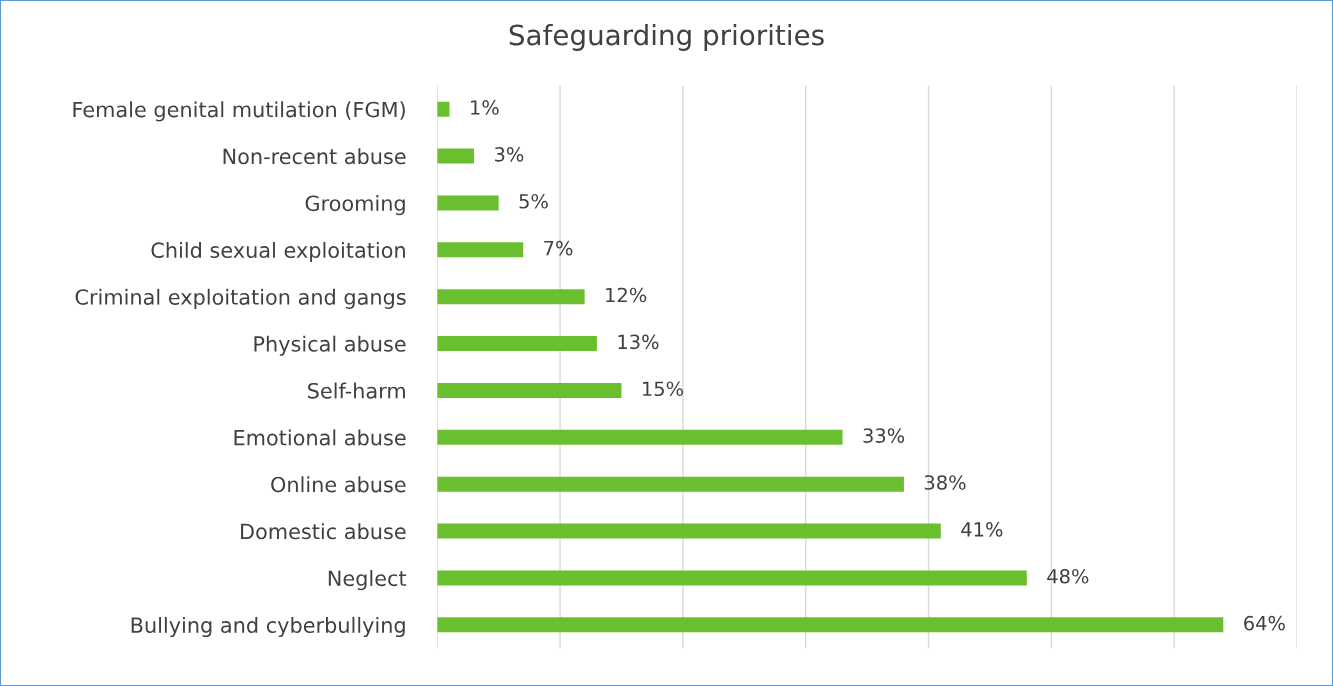 The image size is (1333, 686). I want to click on y-tick-label: Child sexual exploitation, so click(278, 252).